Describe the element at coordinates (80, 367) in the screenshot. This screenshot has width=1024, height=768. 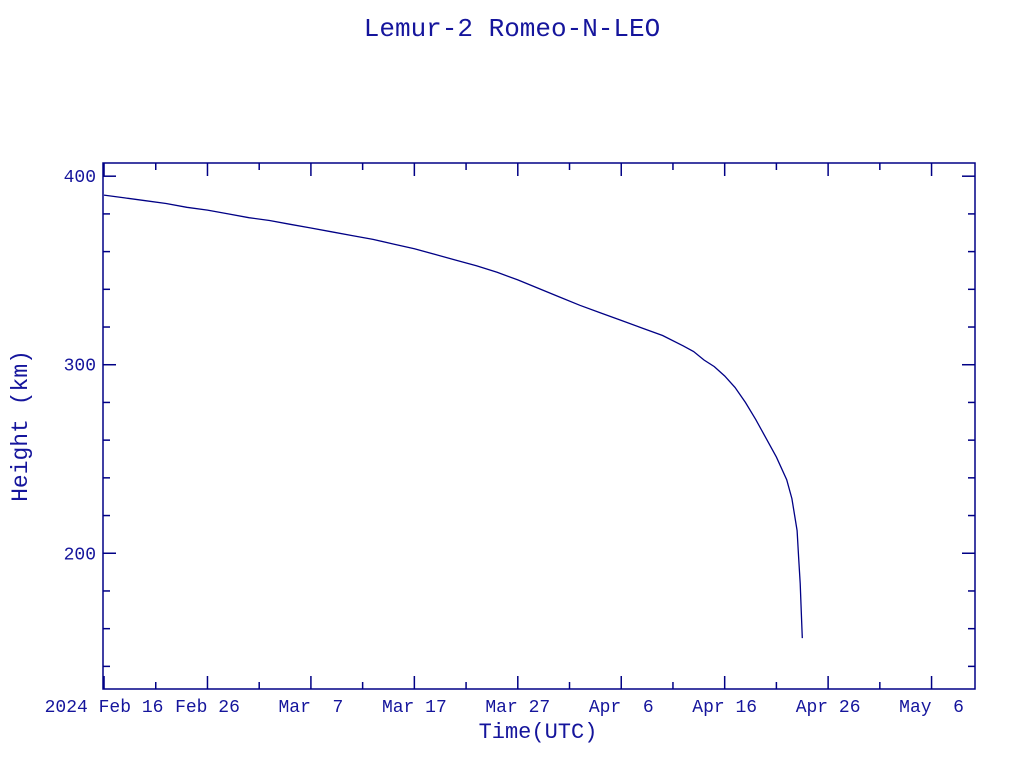
I see `y-tick-label: 300` at that location.